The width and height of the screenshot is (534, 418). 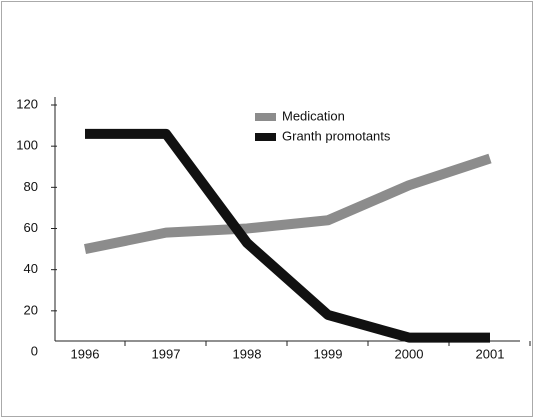 What do you see at coordinates (27, 103) in the screenshot?
I see `y-tick-label: 120` at bounding box center [27, 103].